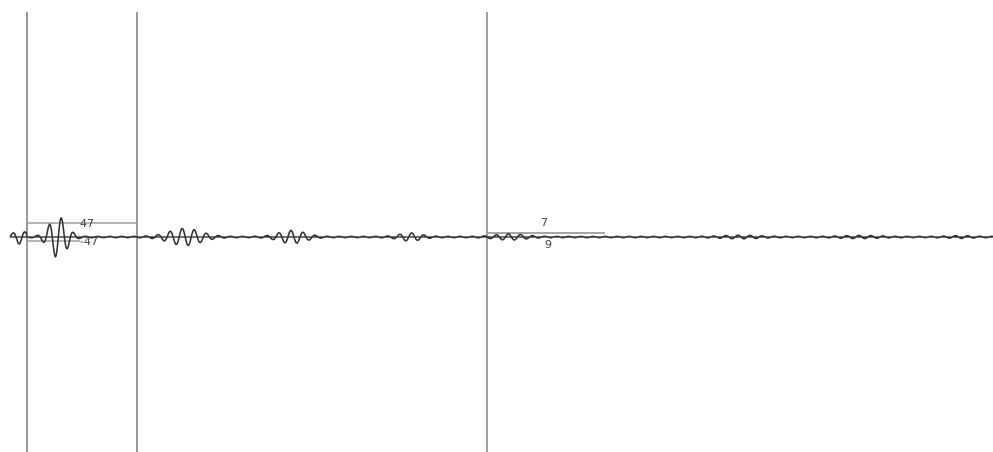 The width and height of the screenshot is (993, 452). Describe the element at coordinates (89, 241) in the screenshot. I see `marker-1-bottom-label: -47` at that location.